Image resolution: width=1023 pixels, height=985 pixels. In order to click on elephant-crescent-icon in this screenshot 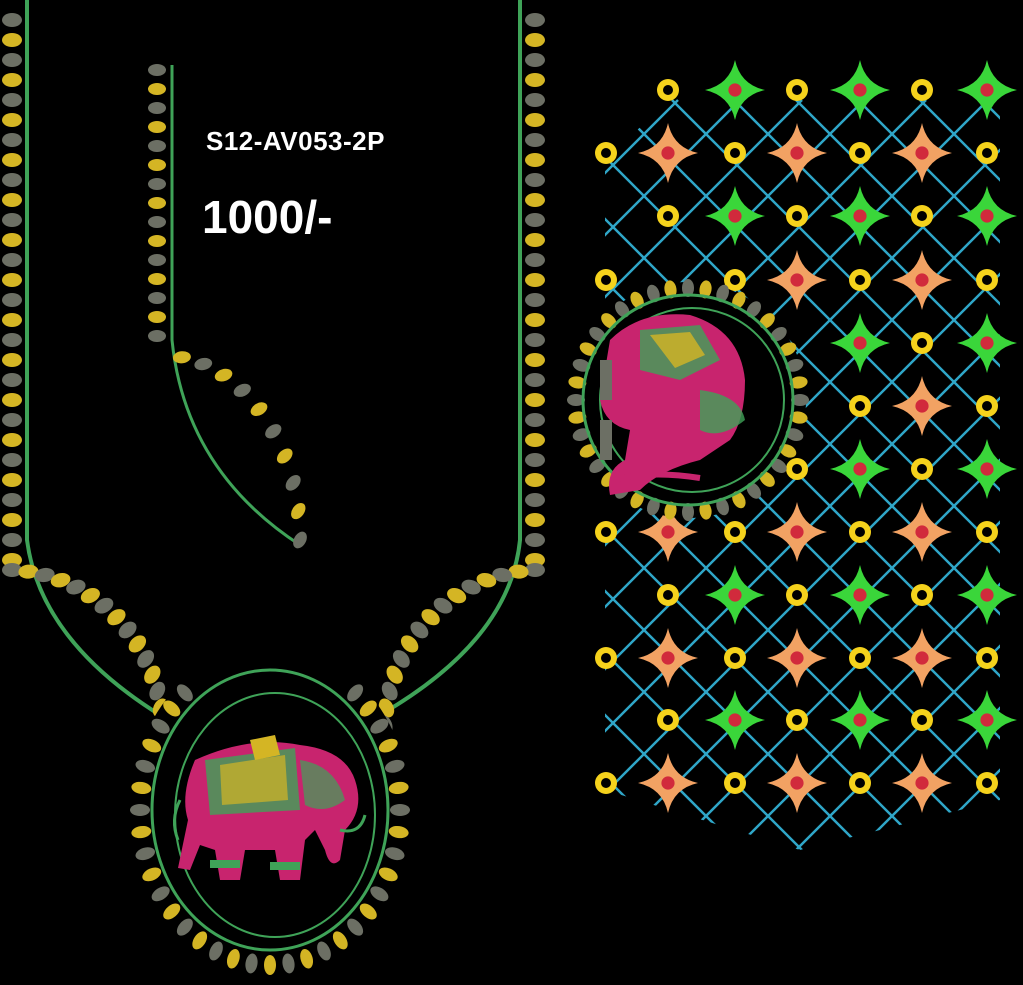, I will do `click(672, 404)`.